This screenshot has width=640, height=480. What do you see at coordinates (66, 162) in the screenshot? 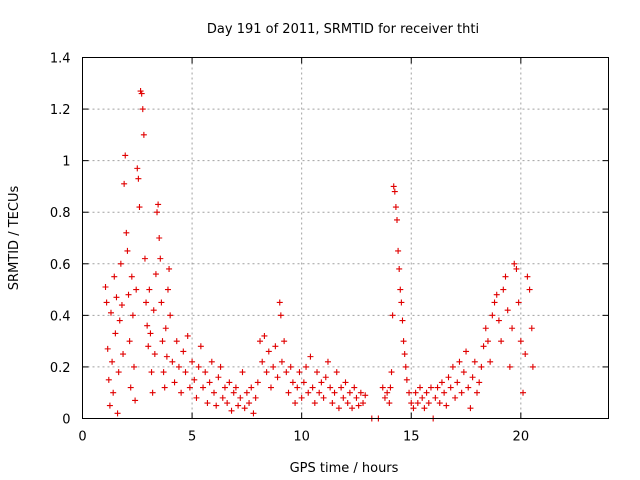
I see `y-tick-label: 1` at bounding box center [66, 162].